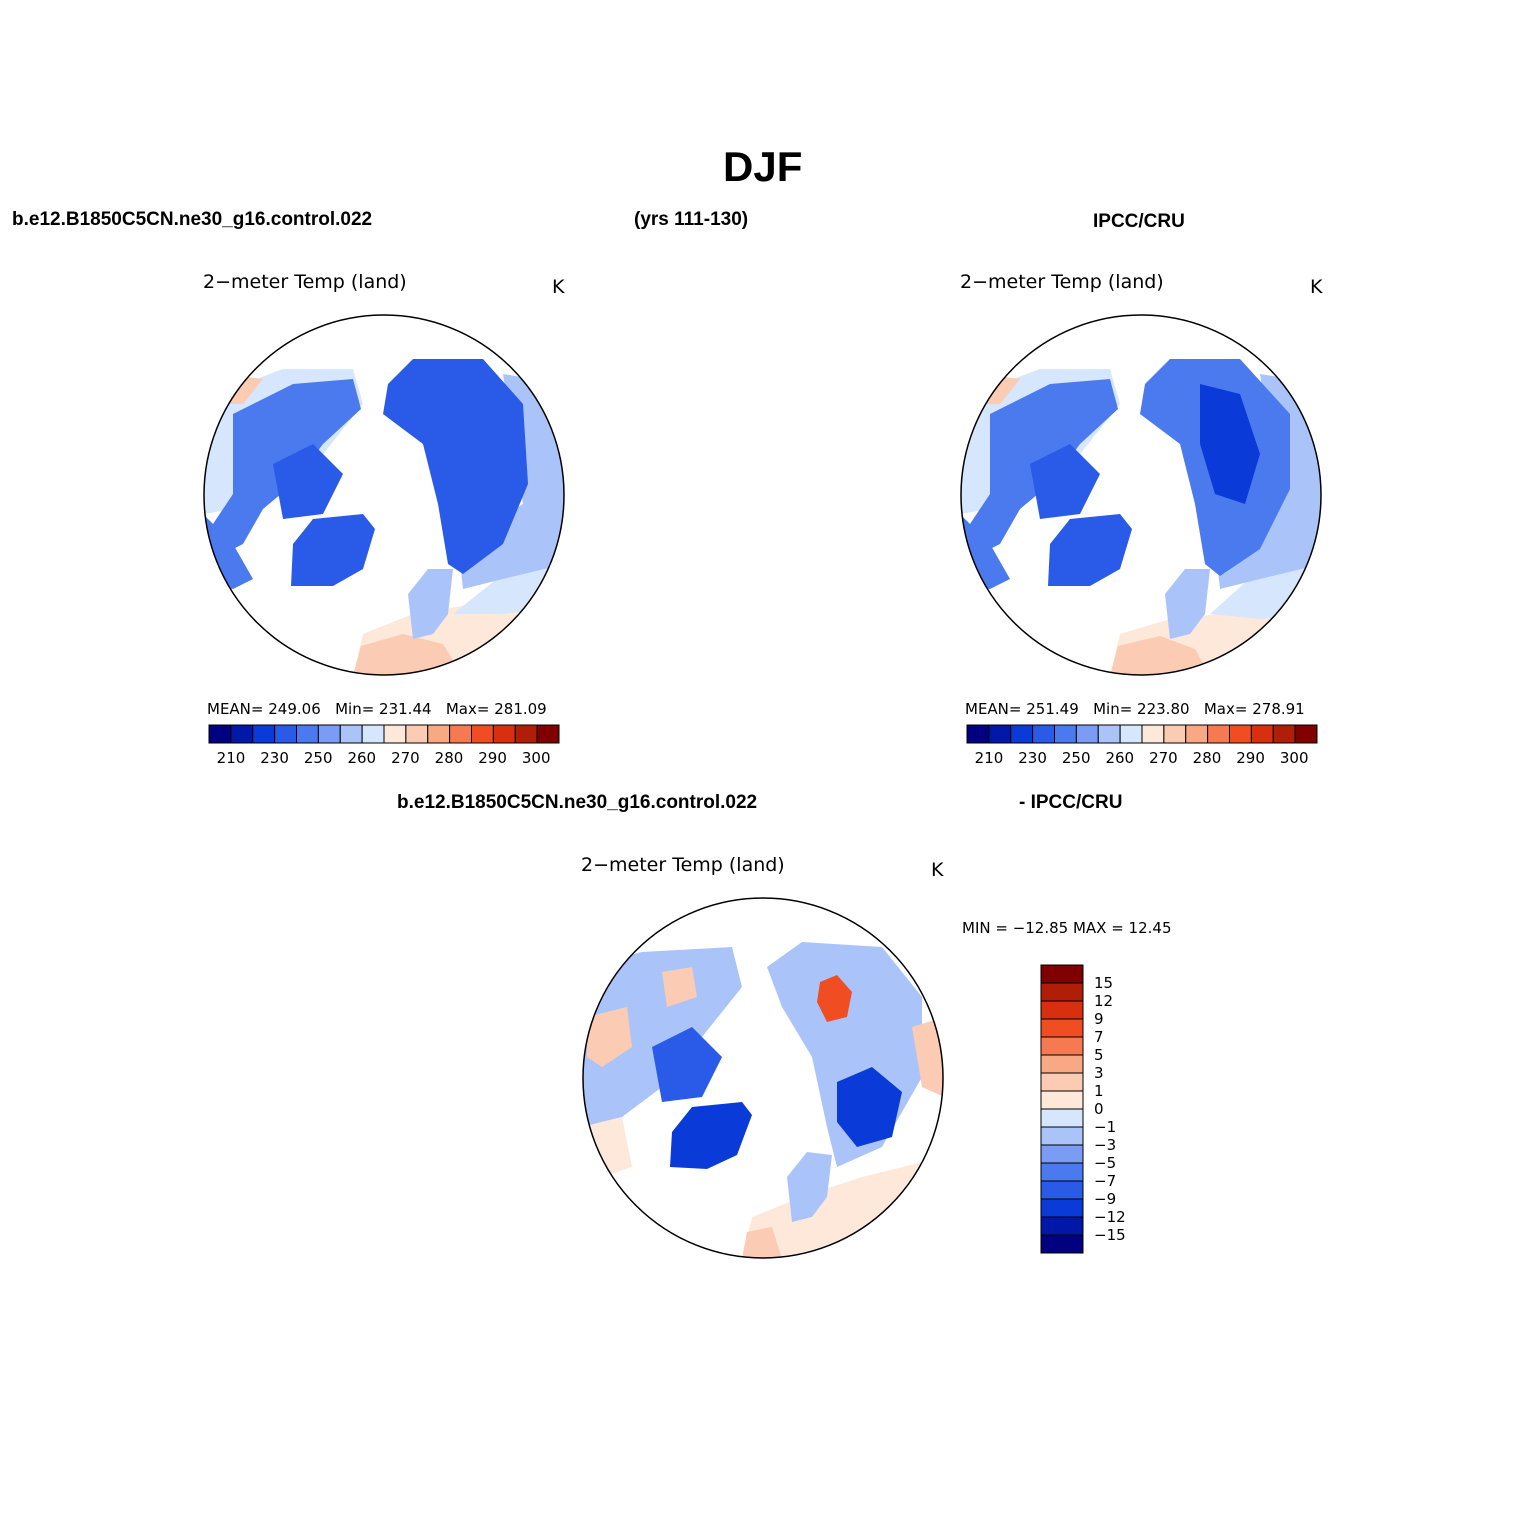 The width and height of the screenshot is (1525, 1525). What do you see at coordinates (1160, 655) in the screenshot?
I see `temp-region-europe-warm` at bounding box center [1160, 655].